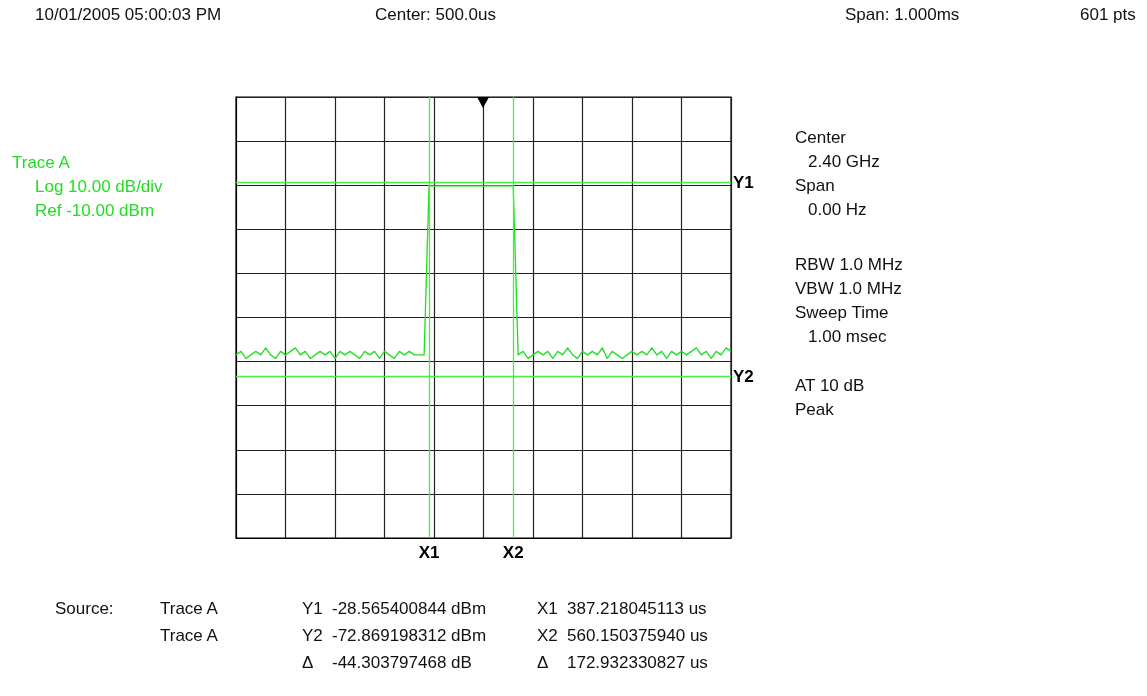 Image resolution: width=1147 pixels, height=696 pixels. I want to click on text: RBW 1.0 MHz, so click(849, 264).